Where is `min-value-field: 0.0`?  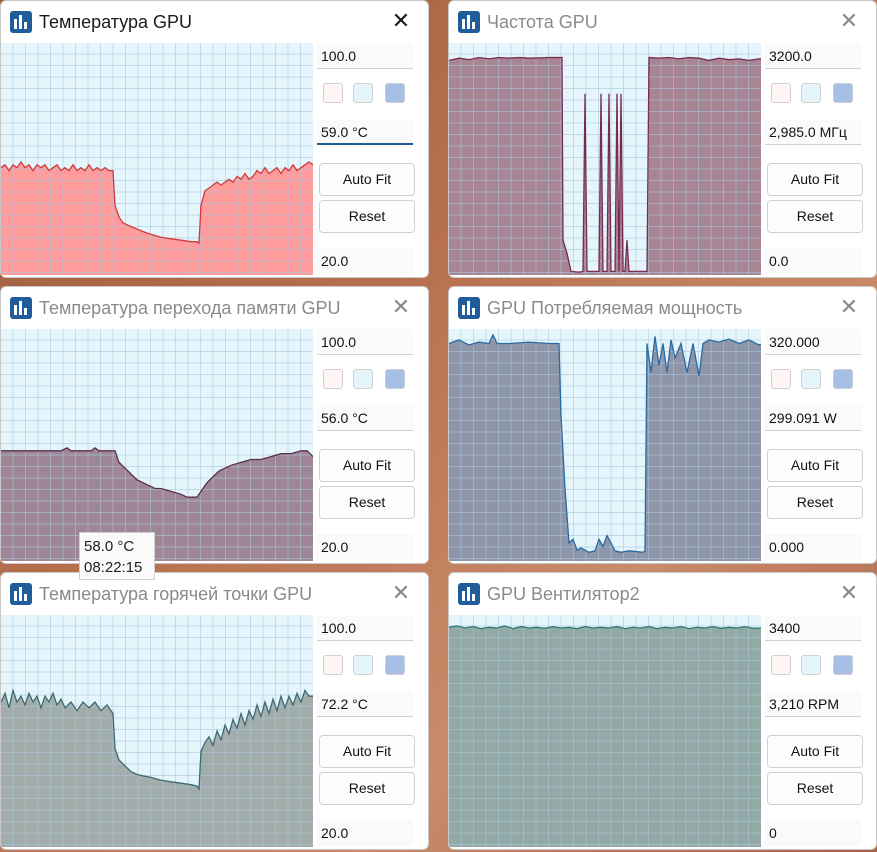 min-value-field: 0.0 is located at coordinates (813, 261).